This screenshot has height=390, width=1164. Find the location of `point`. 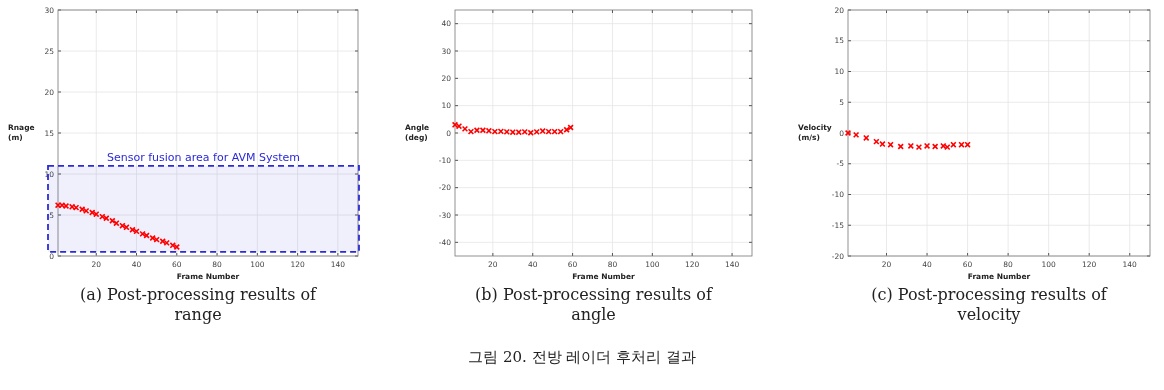

point is located at coordinates (856, 135).